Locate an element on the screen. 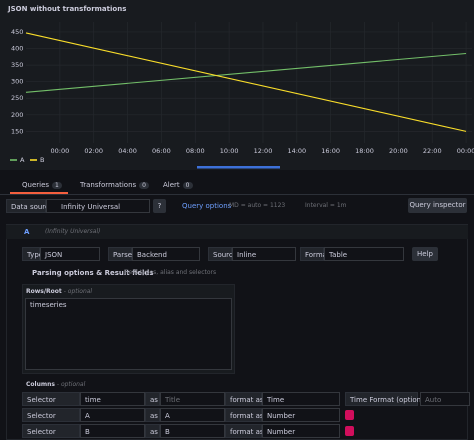  scroll-indicator is located at coordinates (238, 167).